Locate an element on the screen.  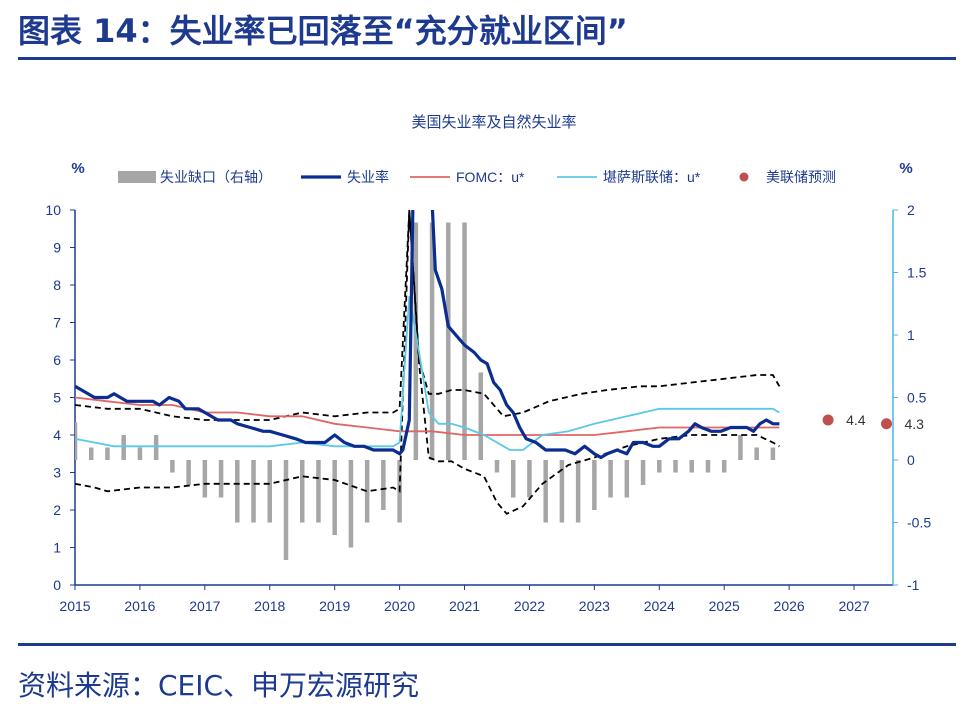
right-tick-label: 2 is located at coordinates (911, 210).